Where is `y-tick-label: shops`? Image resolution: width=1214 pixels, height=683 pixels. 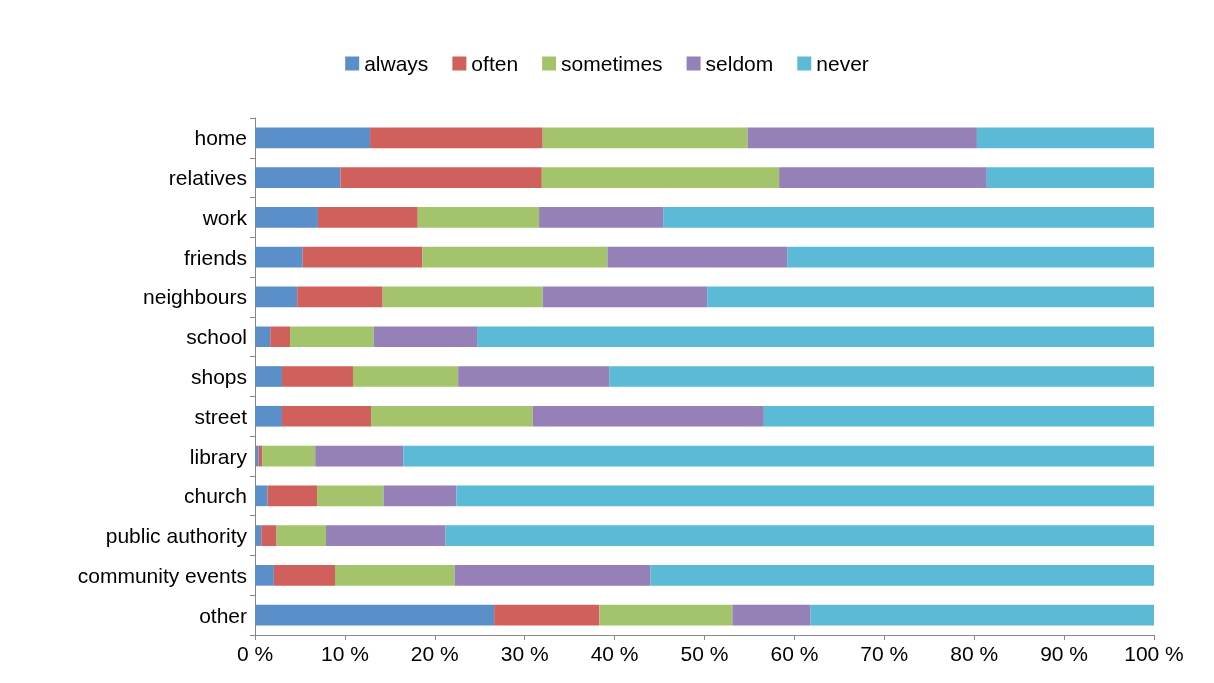
y-tick-label: shops is located at coordinates (218, 376).